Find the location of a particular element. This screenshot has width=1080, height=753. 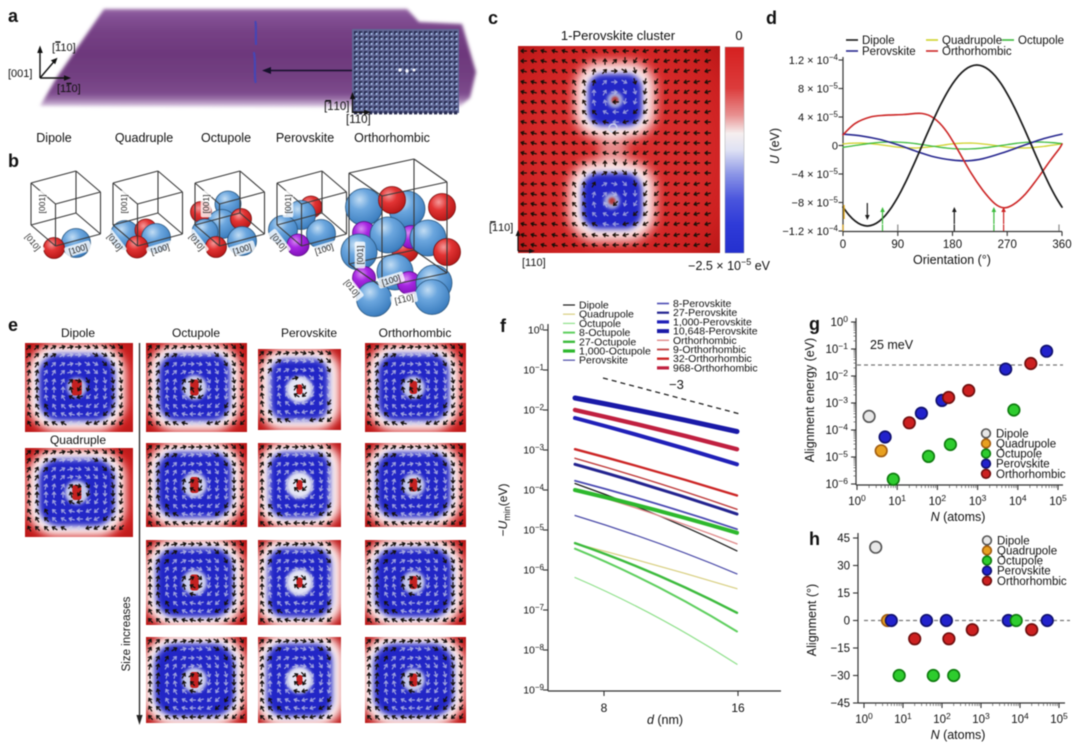

svg-text: 4 × 10⁻⁵ is located at coordinates (818, 117).